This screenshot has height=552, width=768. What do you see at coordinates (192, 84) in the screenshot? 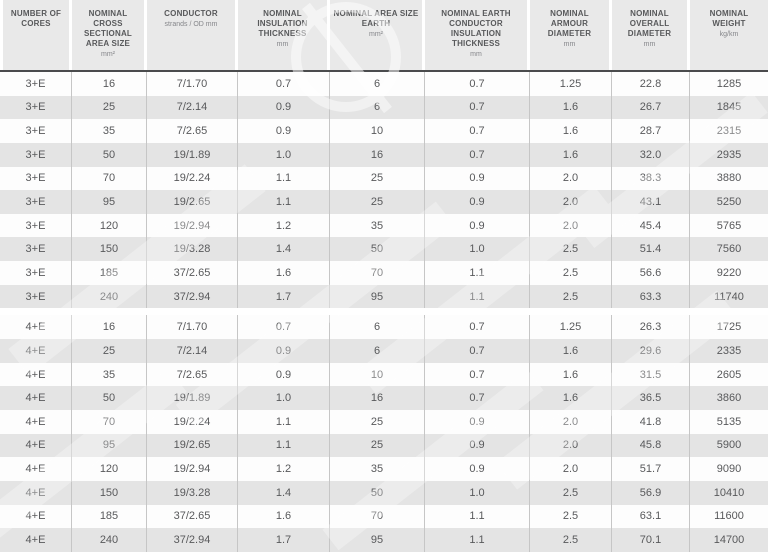
I see `table-cell-conductor: 7/1.70` at bounding box center [192, 84].